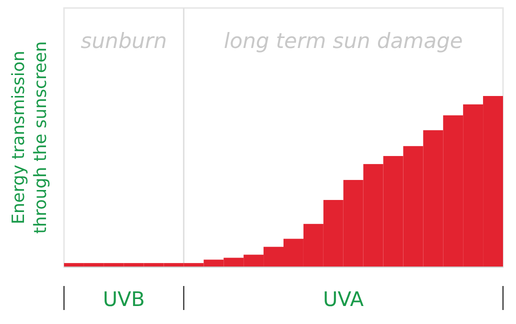 Image resolution: width=516 pixels, height=324 pixels. What do you see at coordinates (30, 137) in the screenshot?
I see `y-axis-title: Energy transmission through the sunscreen` at bounding box center [30, 137].